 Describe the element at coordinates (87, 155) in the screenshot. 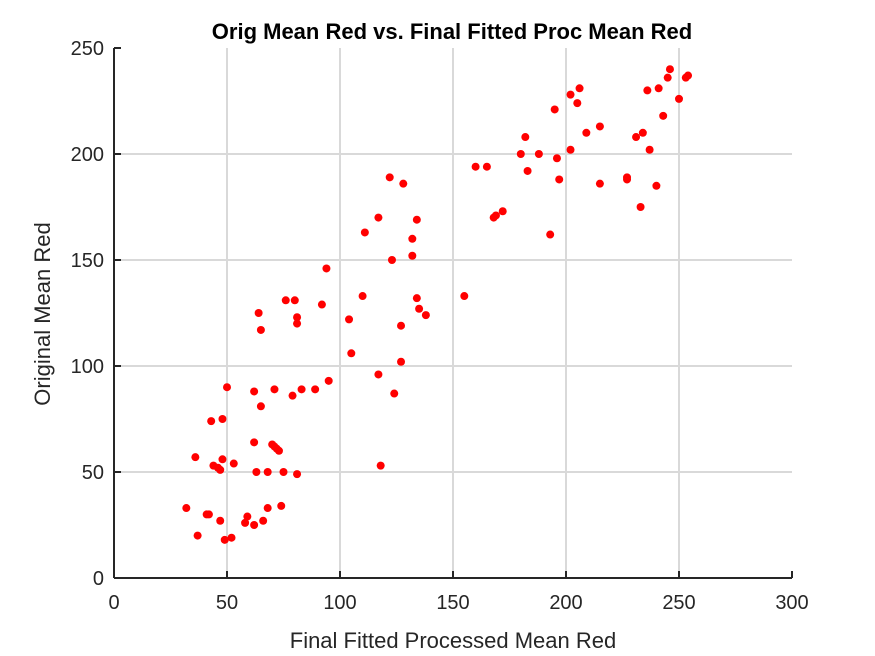

I see `y-tick-label: 200` at that location.